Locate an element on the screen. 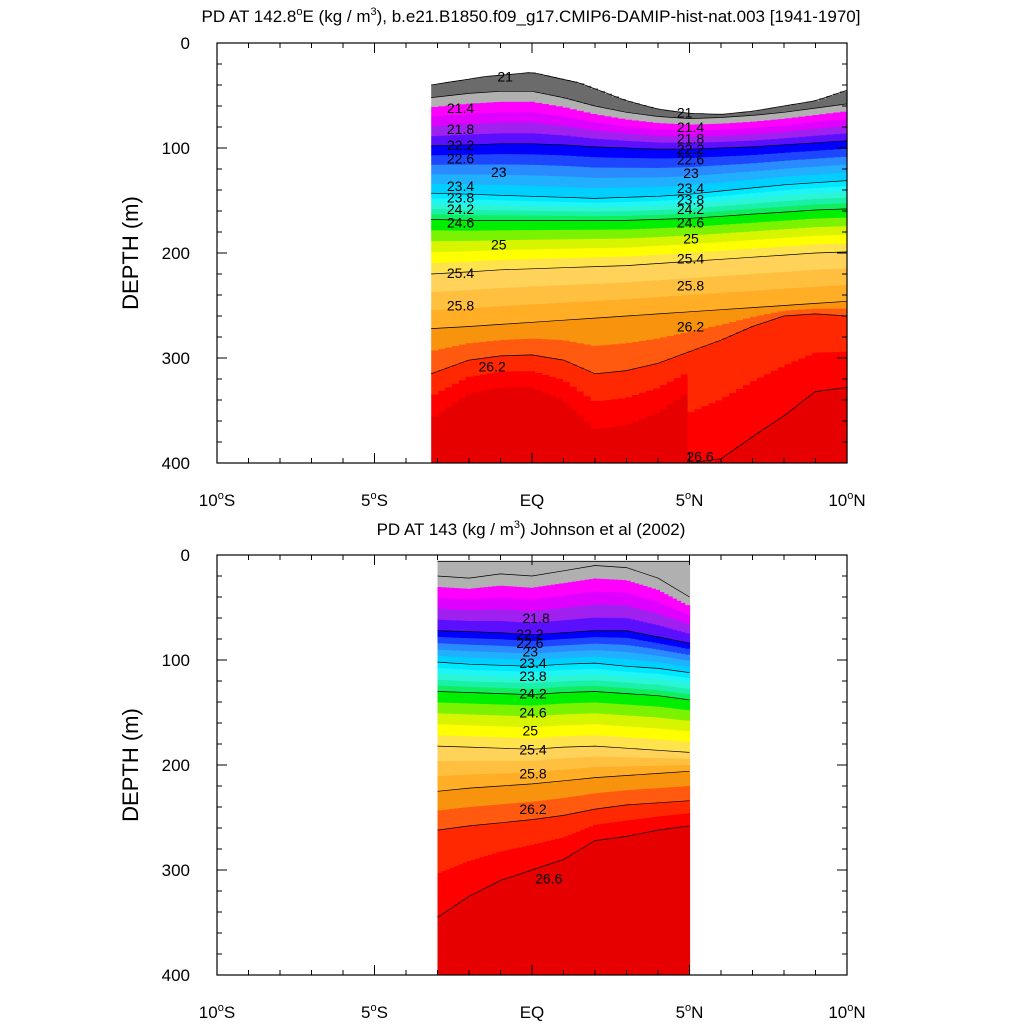  contour-label: 25 is located at coordinates (499, 245).